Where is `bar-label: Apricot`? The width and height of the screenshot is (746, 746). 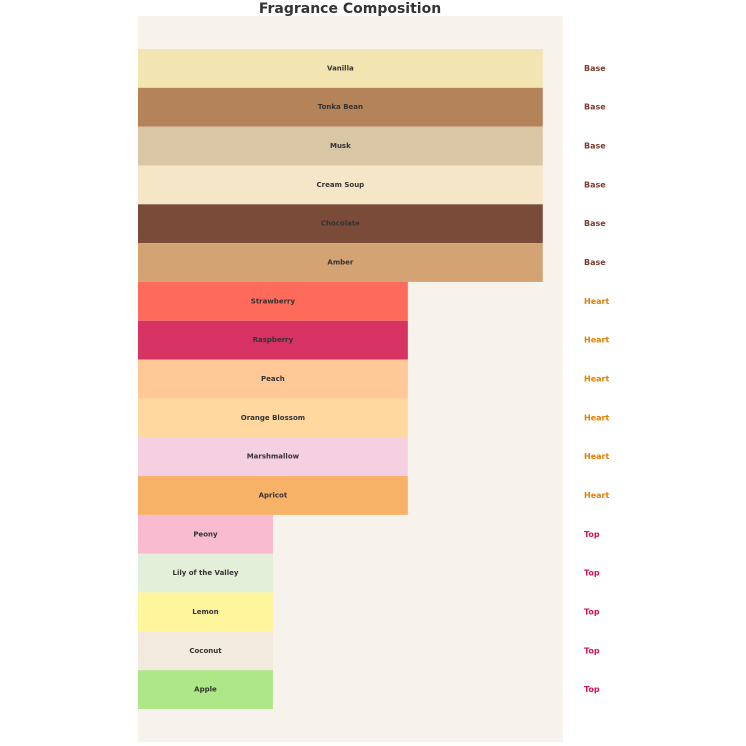 bar-label: Apricot is located at coordinates (273, 495).